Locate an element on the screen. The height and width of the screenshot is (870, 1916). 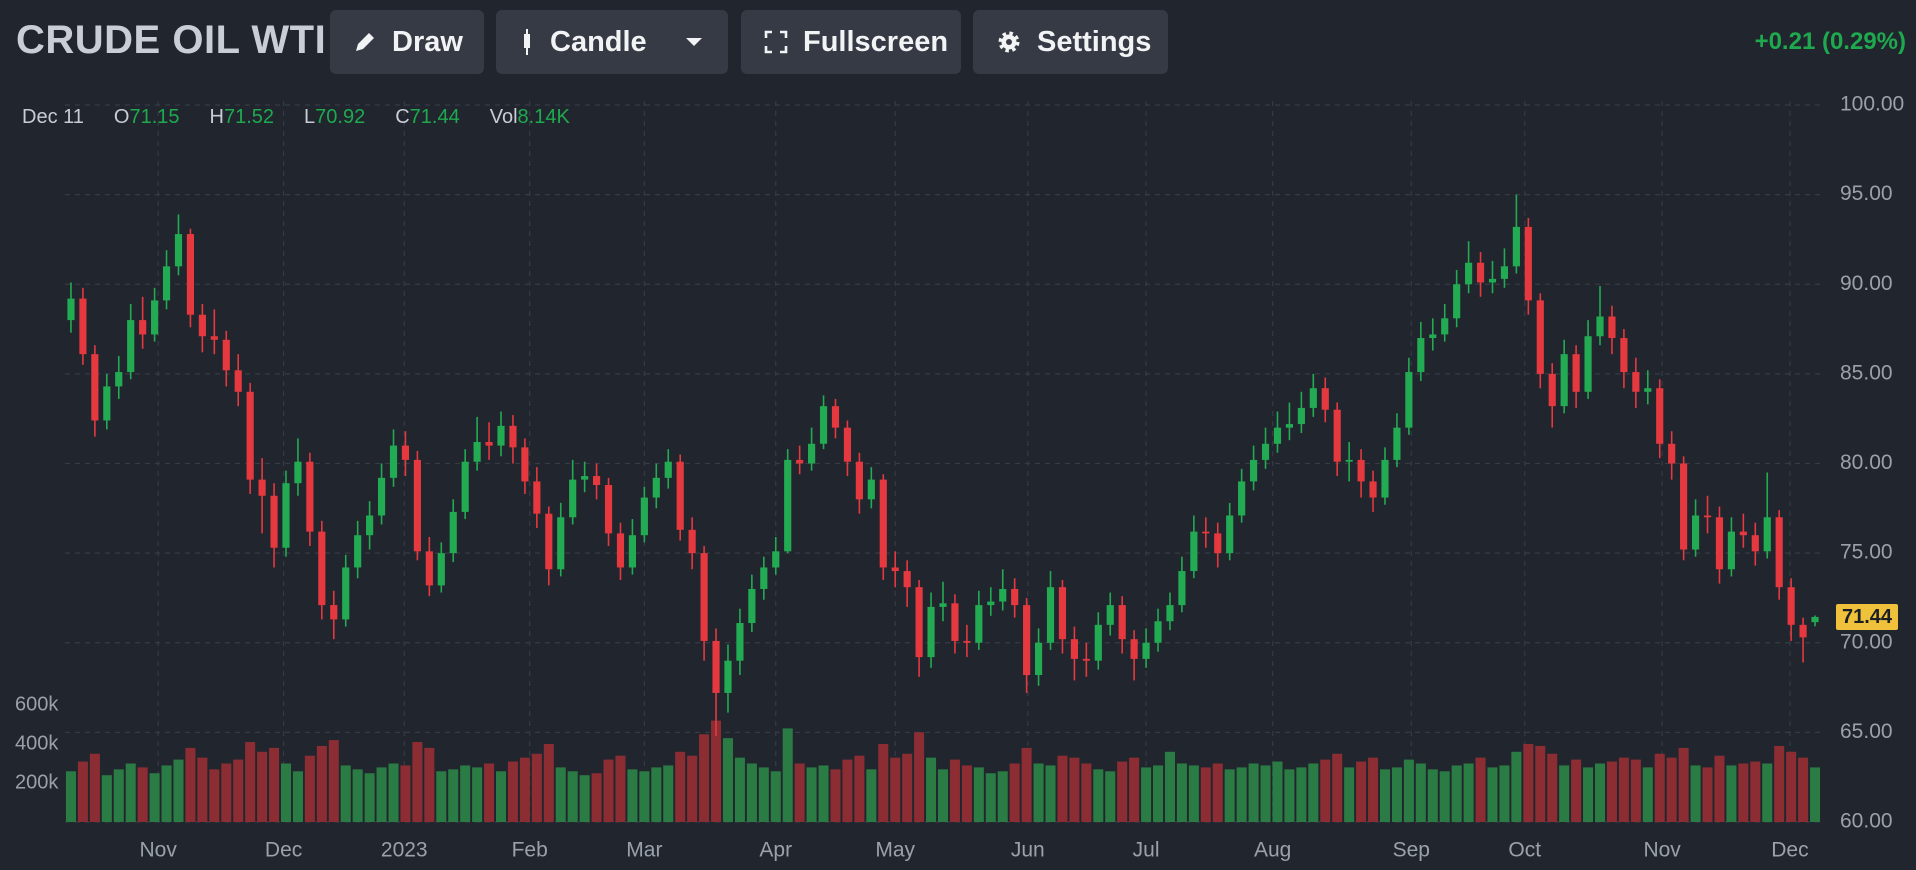
legend-key: L is located at coordinates (310, 117).